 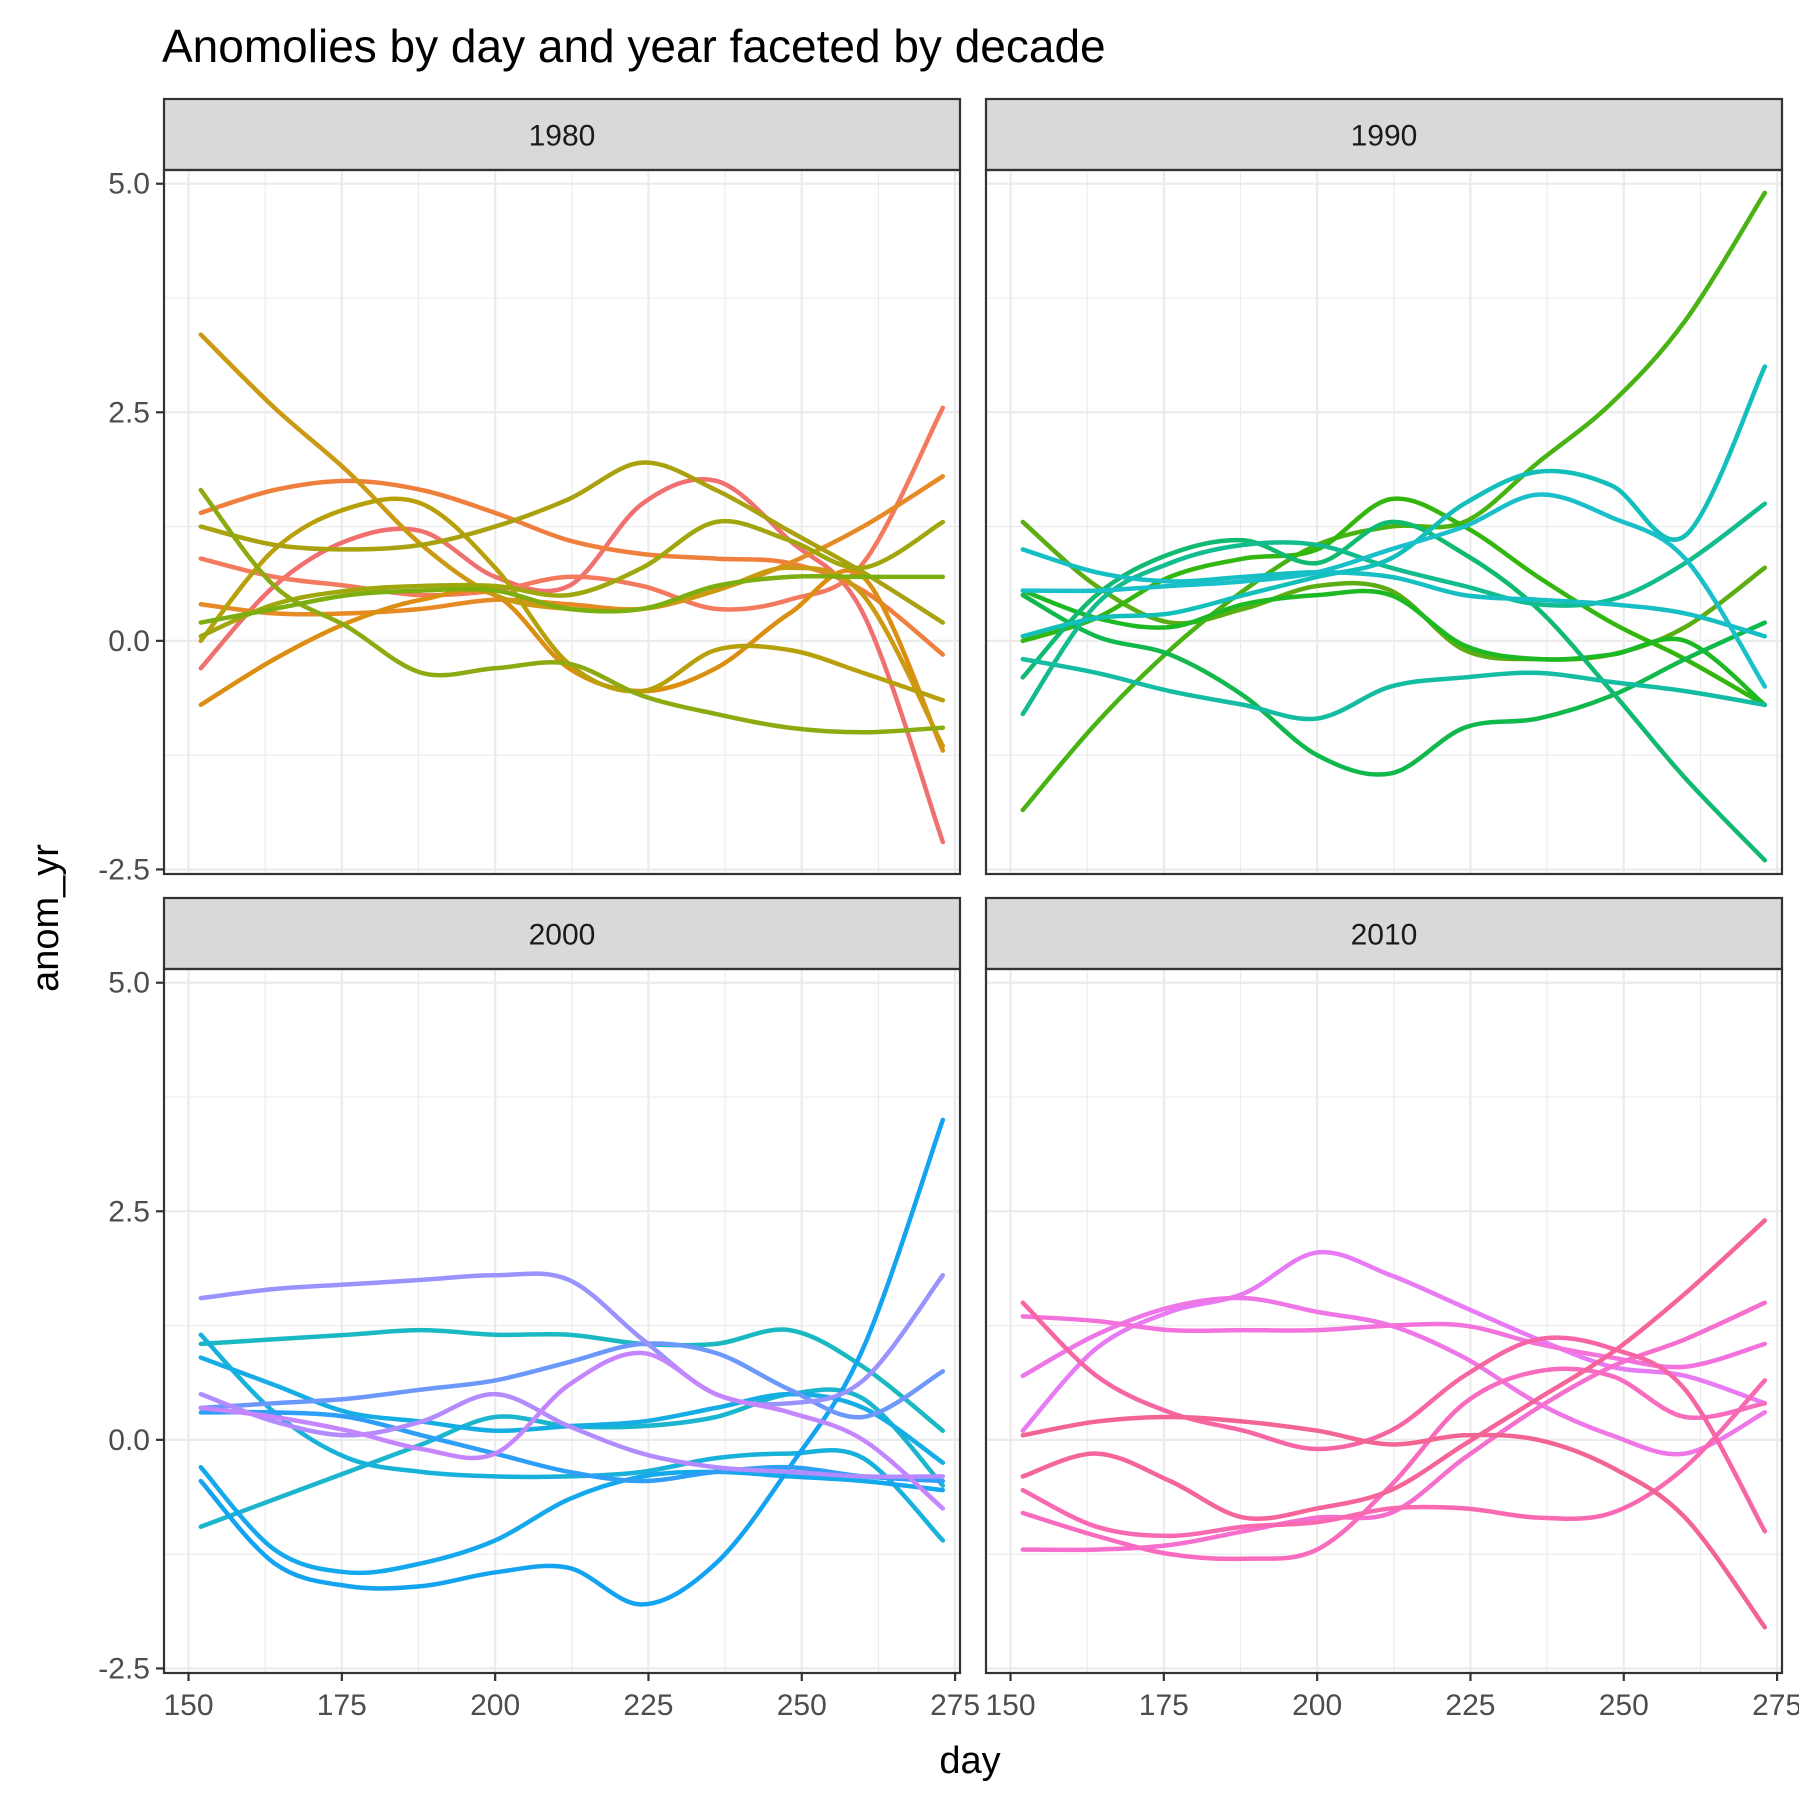 What do you see at coordinates (969, 1761) in the screenshot?
I see `x-axis-title: day` at bounding box center [969, 1761].